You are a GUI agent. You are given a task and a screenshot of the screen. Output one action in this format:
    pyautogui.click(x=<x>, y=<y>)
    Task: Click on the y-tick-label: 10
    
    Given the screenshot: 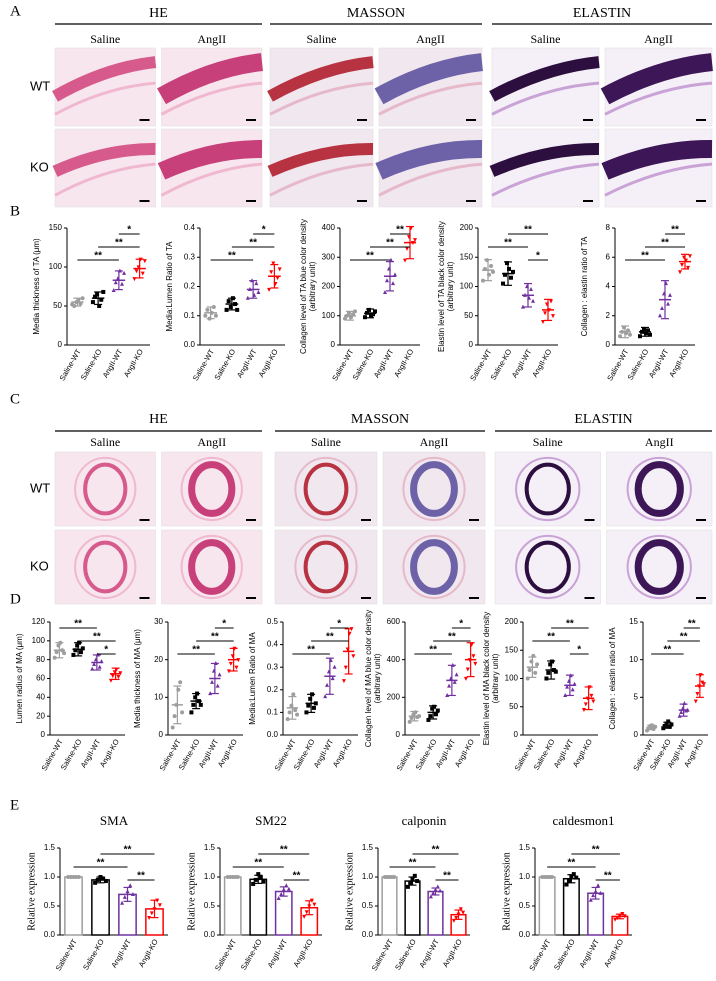 What is the action you would take?
    pyautogui.click(x=158, y=696)
    